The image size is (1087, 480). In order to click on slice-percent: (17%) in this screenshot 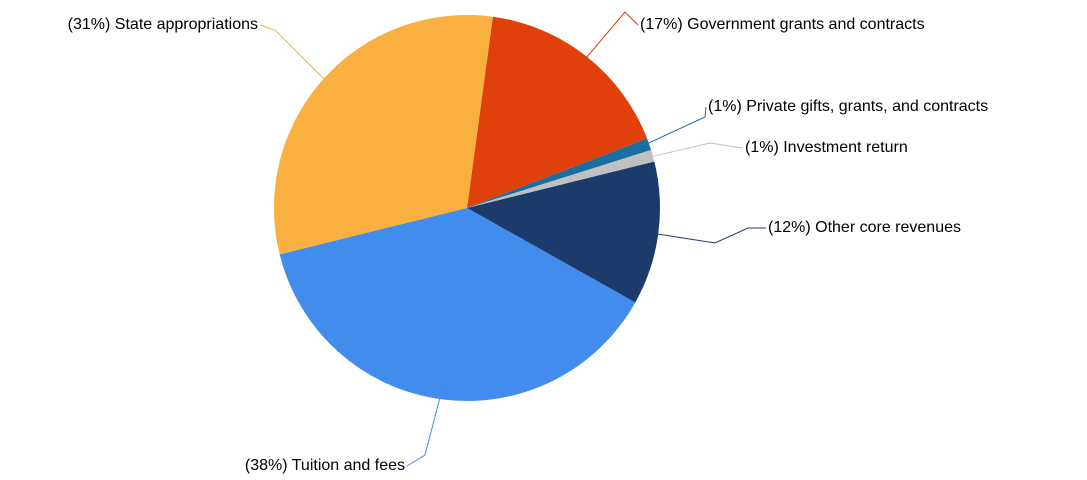, I will do `click(661, 24)`.